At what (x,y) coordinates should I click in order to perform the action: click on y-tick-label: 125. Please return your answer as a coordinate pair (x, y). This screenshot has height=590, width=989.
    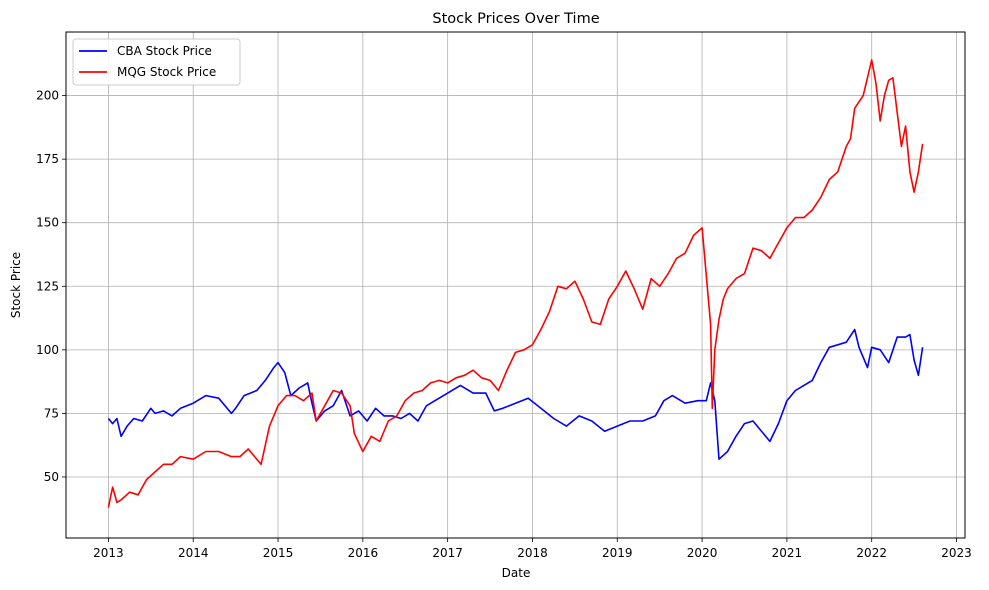
    Looking at the image, I should click on (47, 286).